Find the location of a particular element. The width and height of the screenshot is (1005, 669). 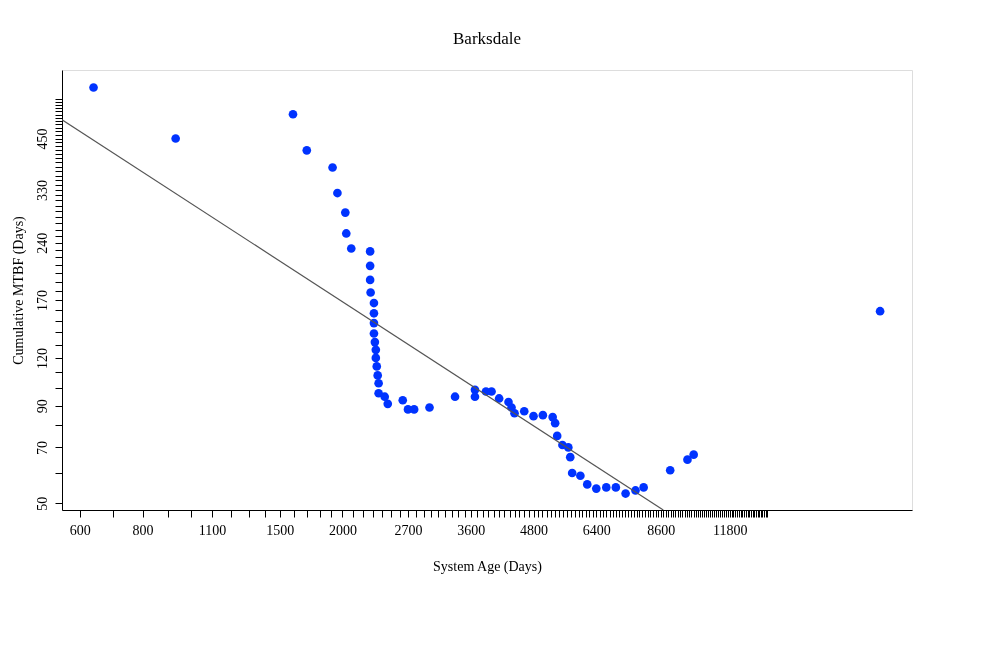

x-tick-label: 6400 is located at coordinates (596, 530).